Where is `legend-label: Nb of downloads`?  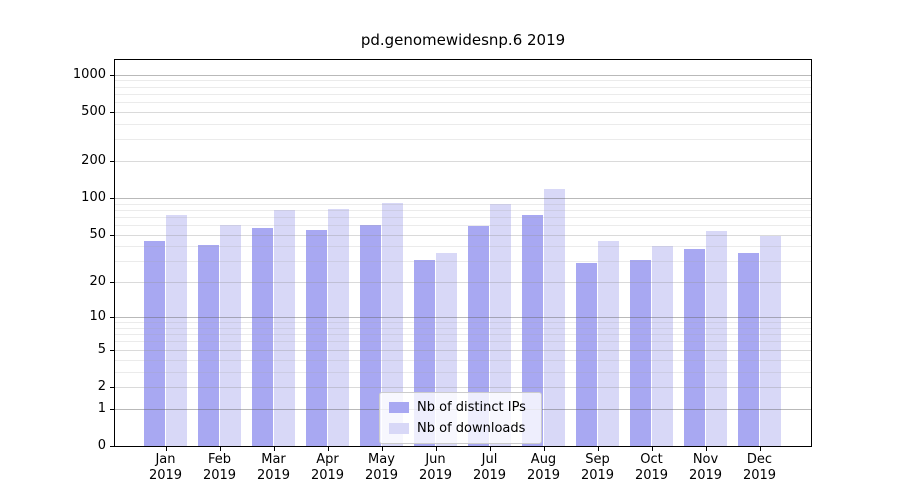
legend-label: Nb of downloads is located at coordinates (471, 428).